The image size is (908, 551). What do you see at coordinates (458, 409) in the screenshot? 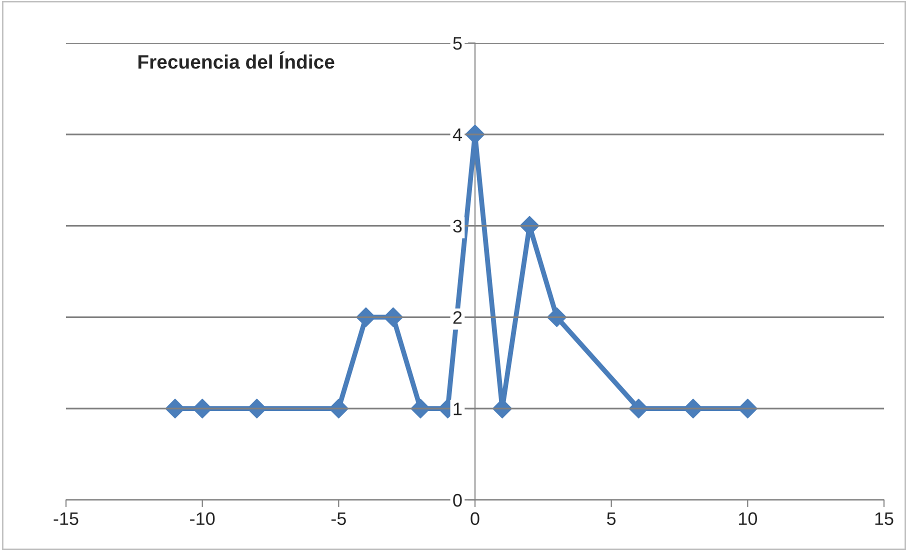
I see `y-tick-label: 1` at bounding box center [458, 409].